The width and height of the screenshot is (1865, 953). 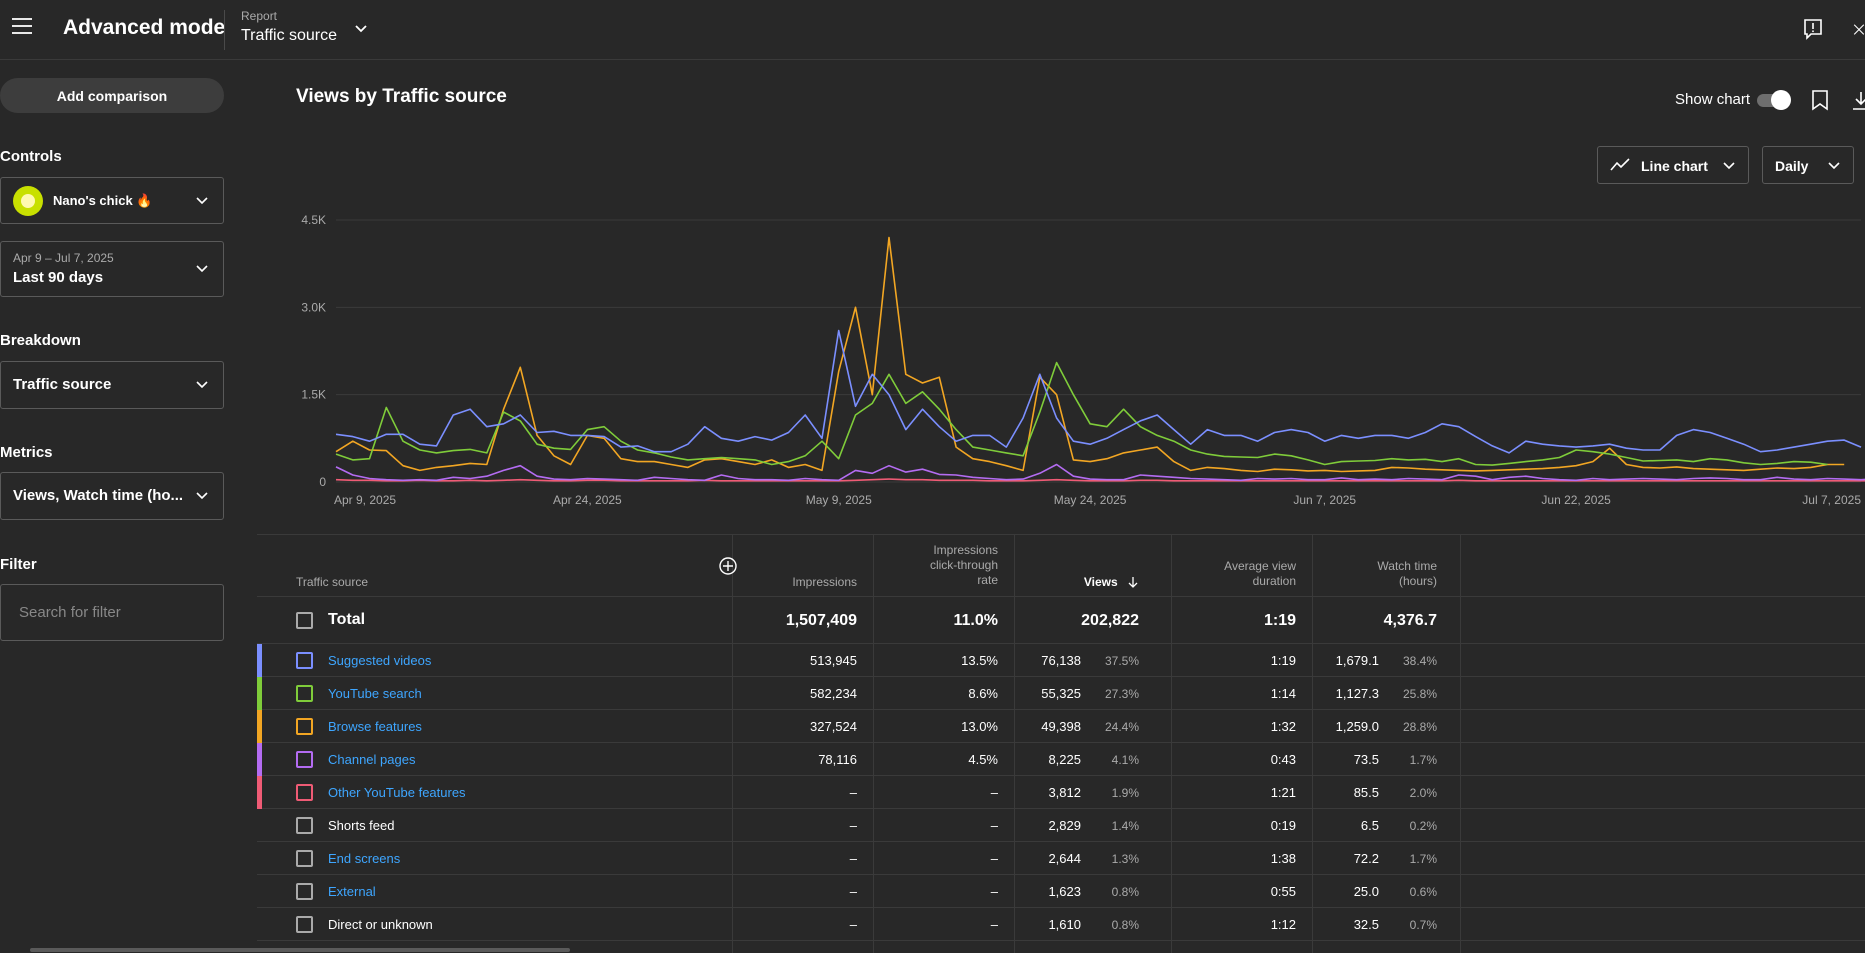 What do you see at coordinates (1576, 500) in the screenshot?
I see `x-tick-label: Jun 22, 2025` at bounding box center [1576, 500].